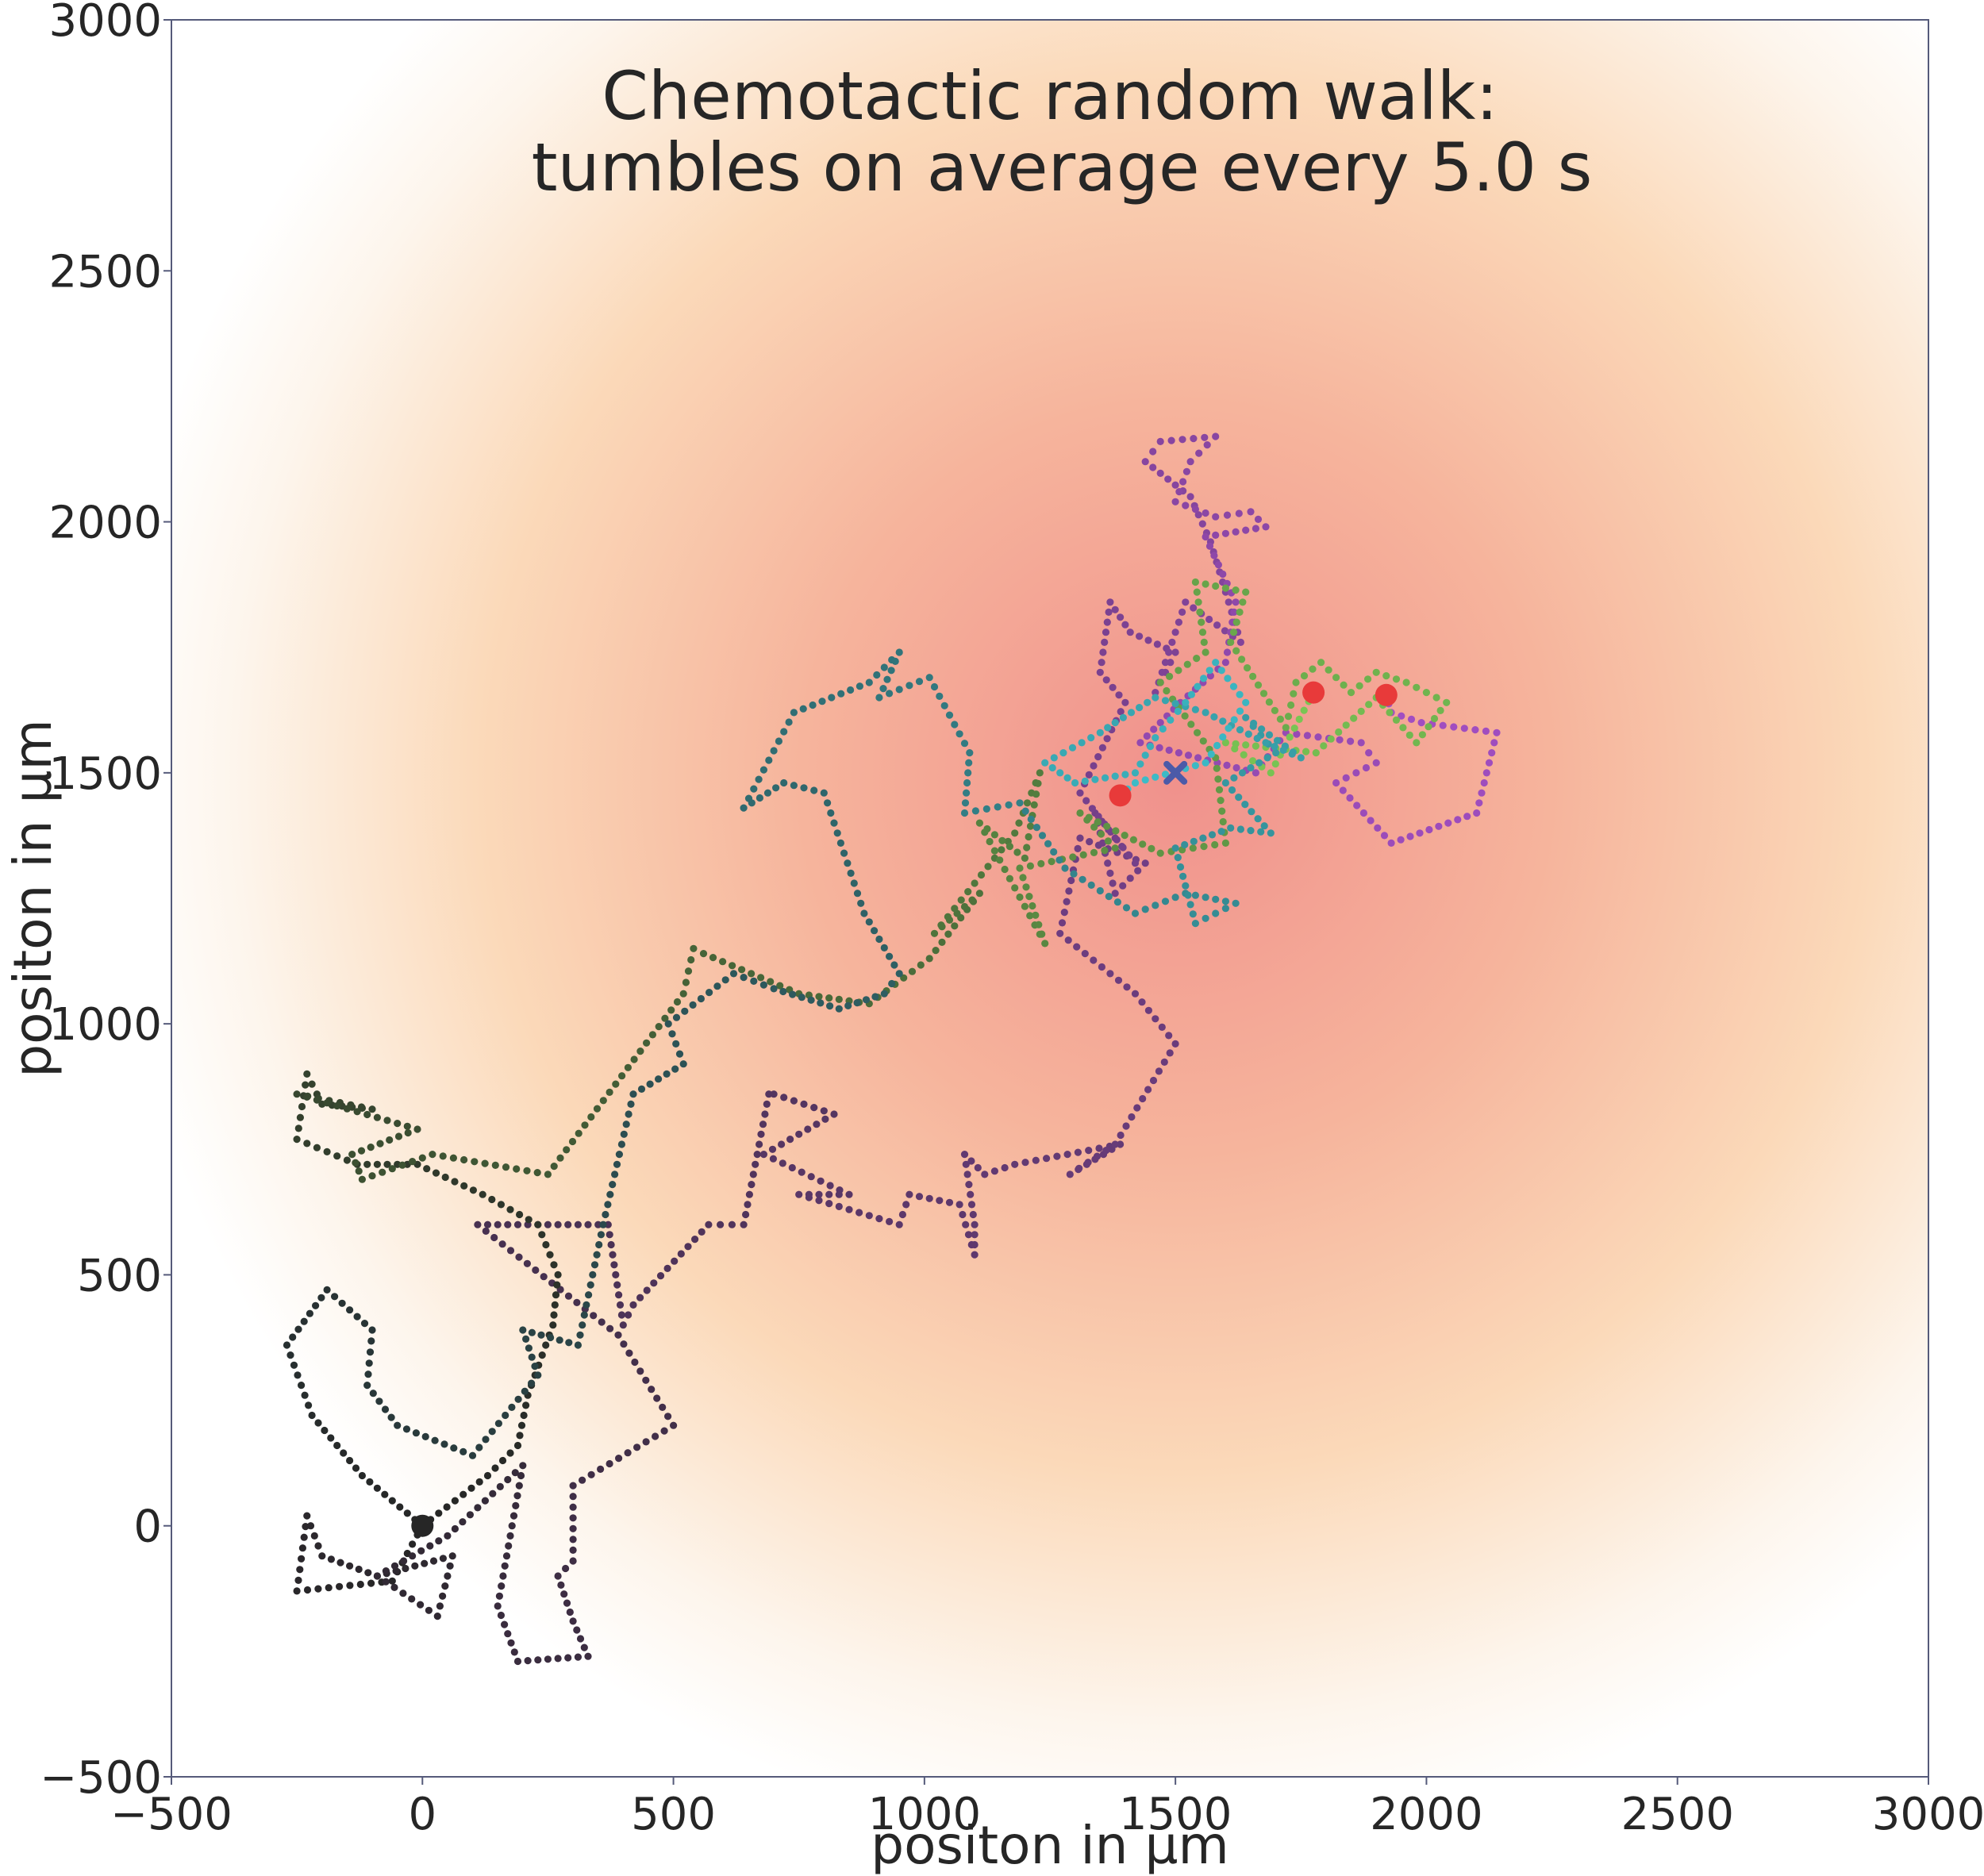 The image size is (1984, 1876). What do you see at coordinates (105, 1025) in the screenshot?
I see `y-tick-label-3: 1000` at bounding box center [105, 1025].